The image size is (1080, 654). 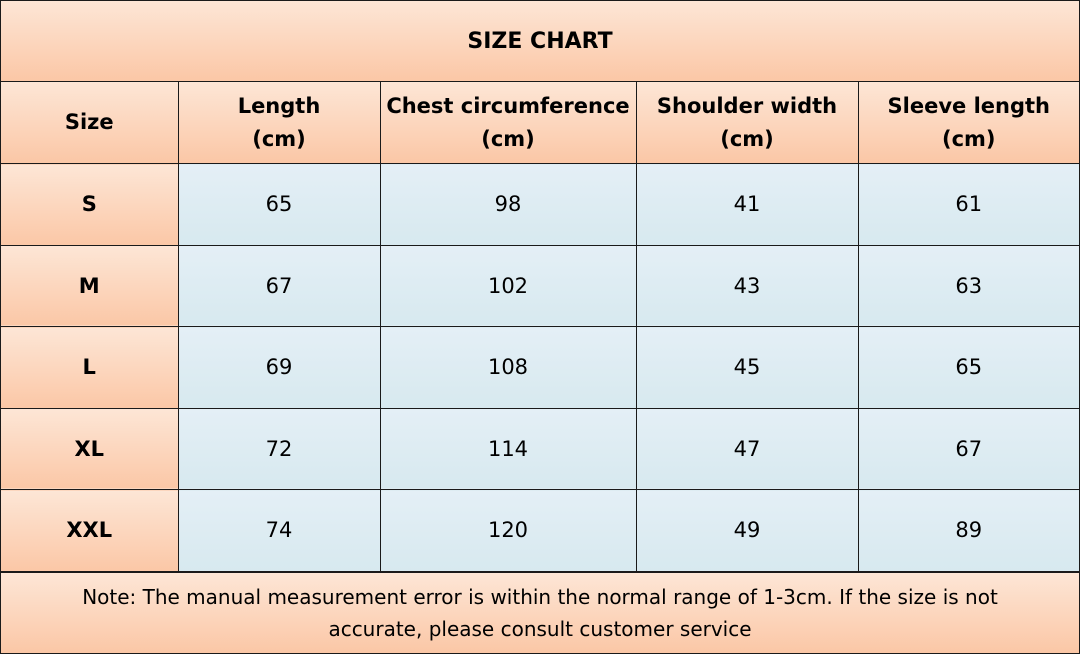 I want to click on row-size-label: M, so click(x=90, y=285).